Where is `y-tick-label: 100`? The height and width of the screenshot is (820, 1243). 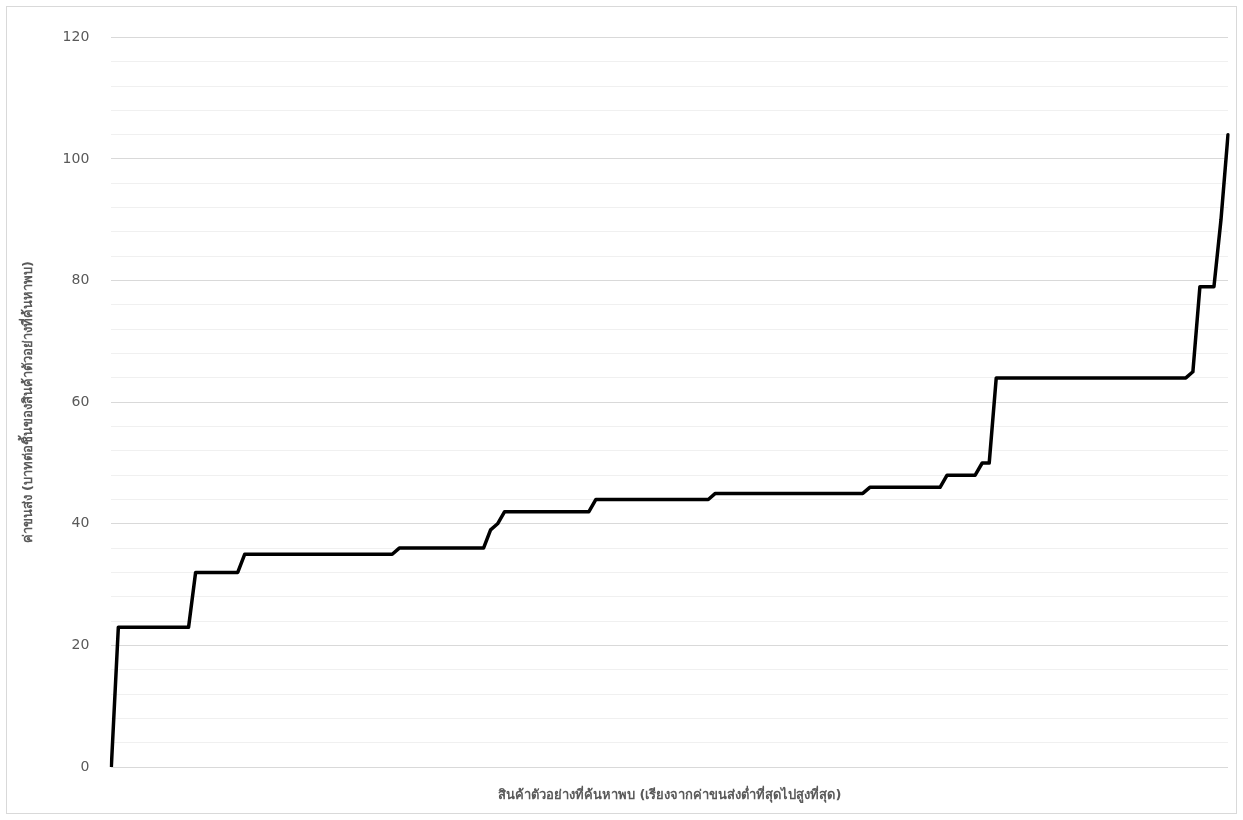
y-tick-label: 100 is located at coordinates (76, 157).